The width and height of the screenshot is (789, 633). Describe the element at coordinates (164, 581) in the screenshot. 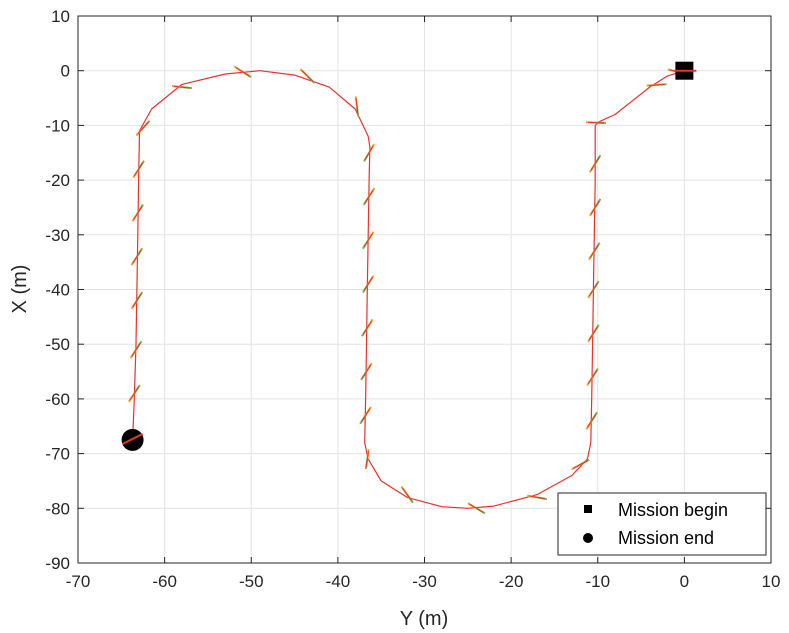

I see `x-tick-label: -60` at that location.